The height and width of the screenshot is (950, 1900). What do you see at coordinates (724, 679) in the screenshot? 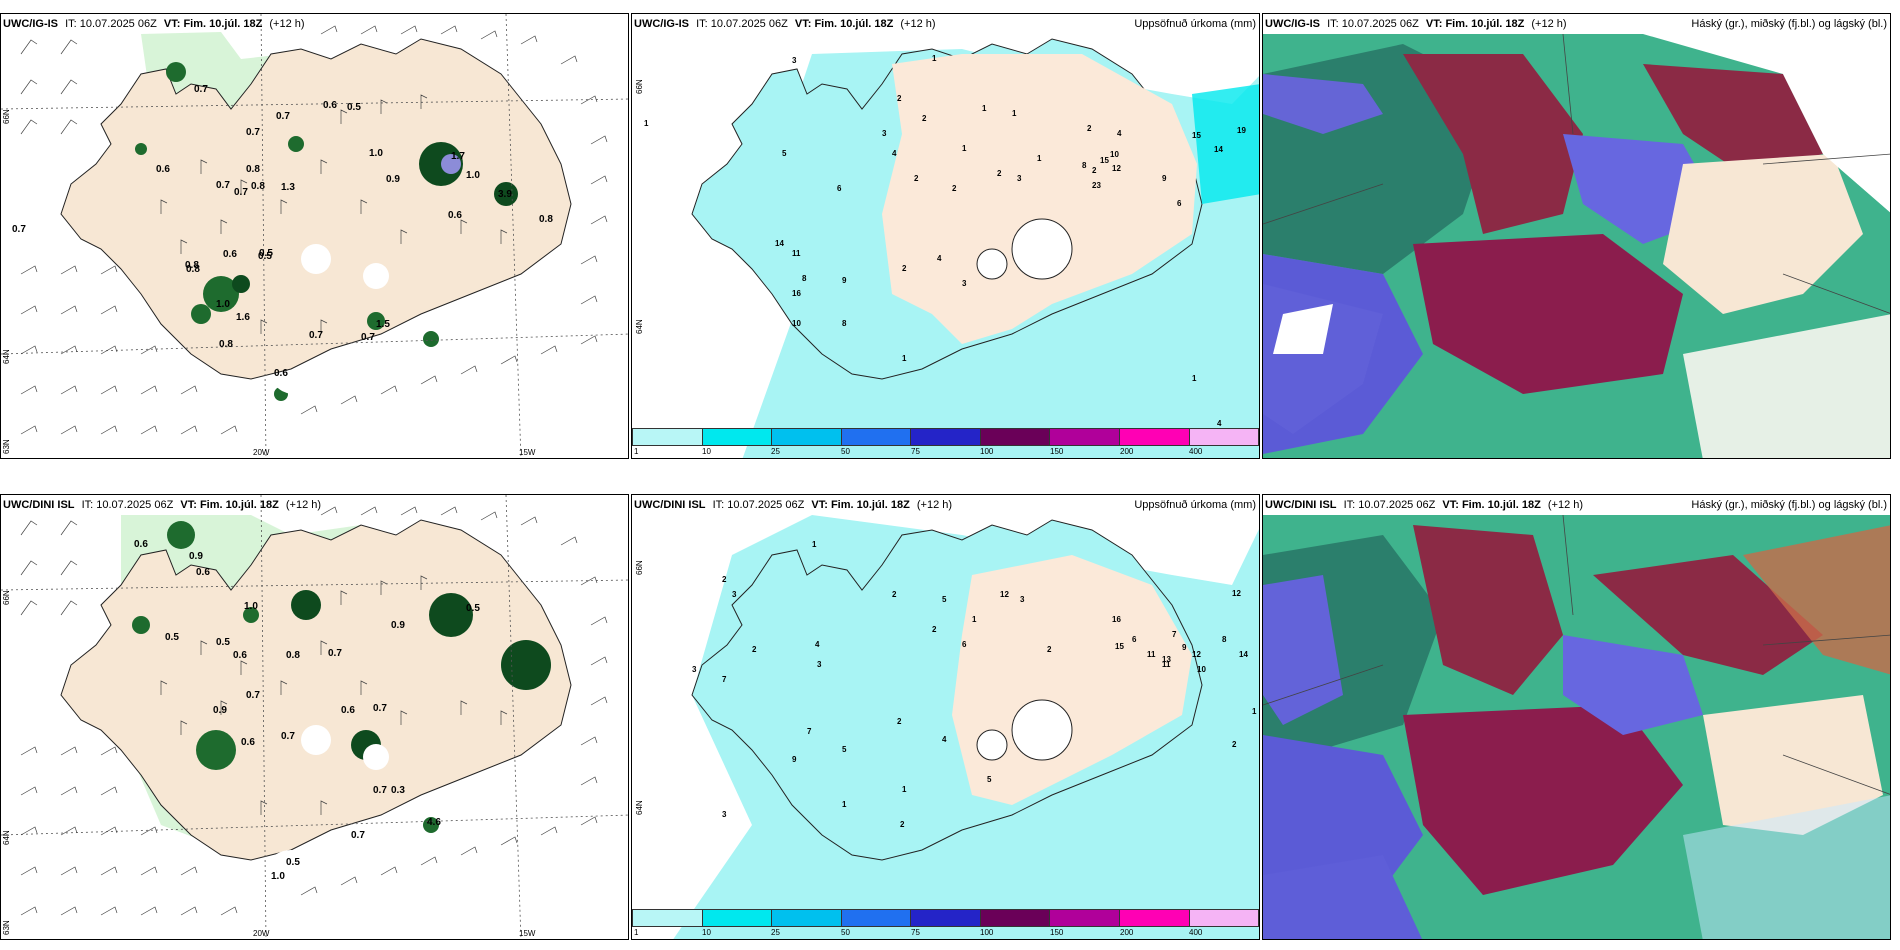
I see `map-value: 7` at bounding box center [724, 679].